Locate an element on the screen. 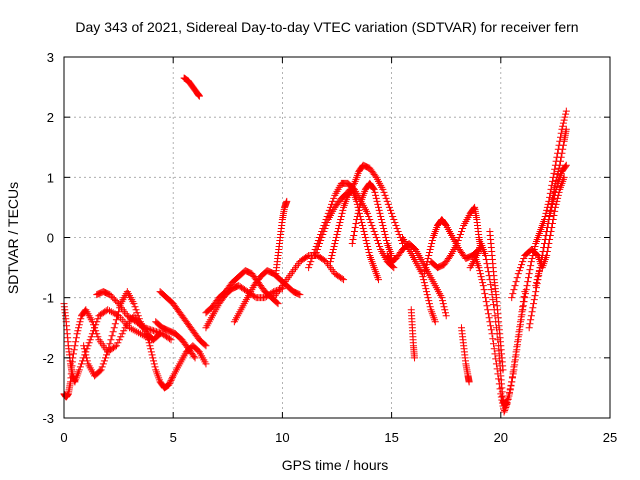 This screenshot has height=480, width=640. y-tick-label: -2 is located at coordinates (48, 358).